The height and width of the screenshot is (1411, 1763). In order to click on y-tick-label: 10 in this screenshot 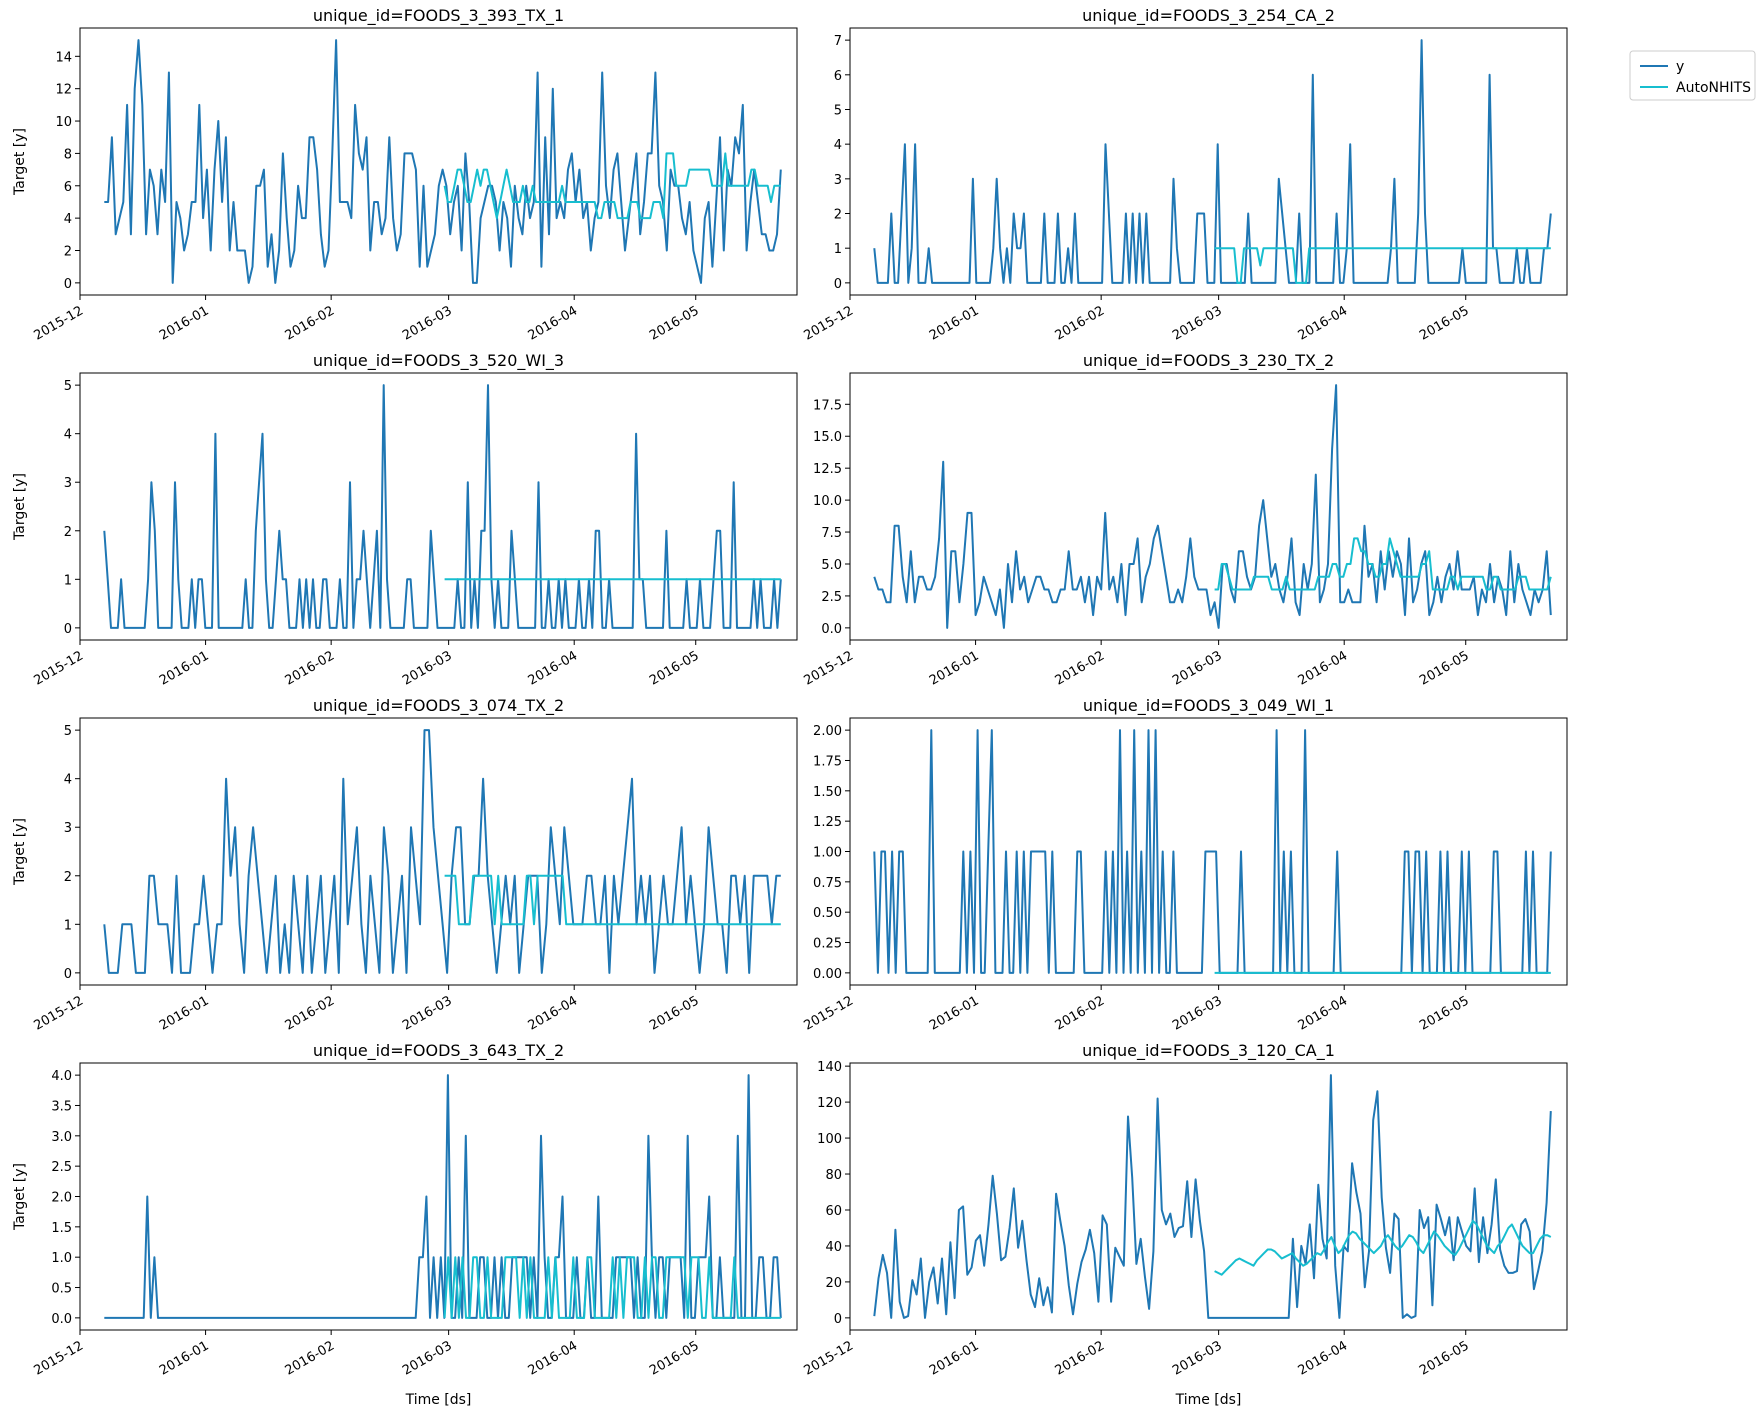, I will do `click(63, 122)`.